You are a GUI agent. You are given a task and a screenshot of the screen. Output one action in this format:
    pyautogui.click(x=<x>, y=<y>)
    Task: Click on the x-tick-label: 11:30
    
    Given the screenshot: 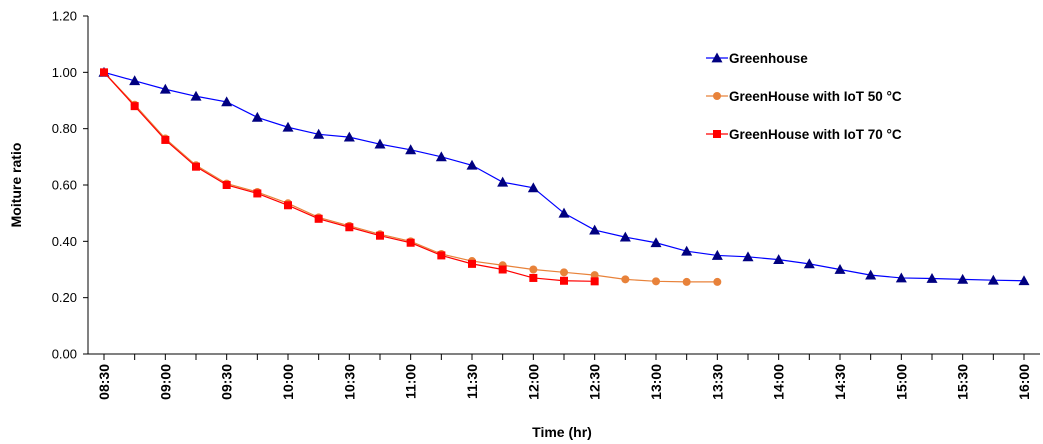 What is the action you would take?
    pyautogui.click(x=472, y=381)
    